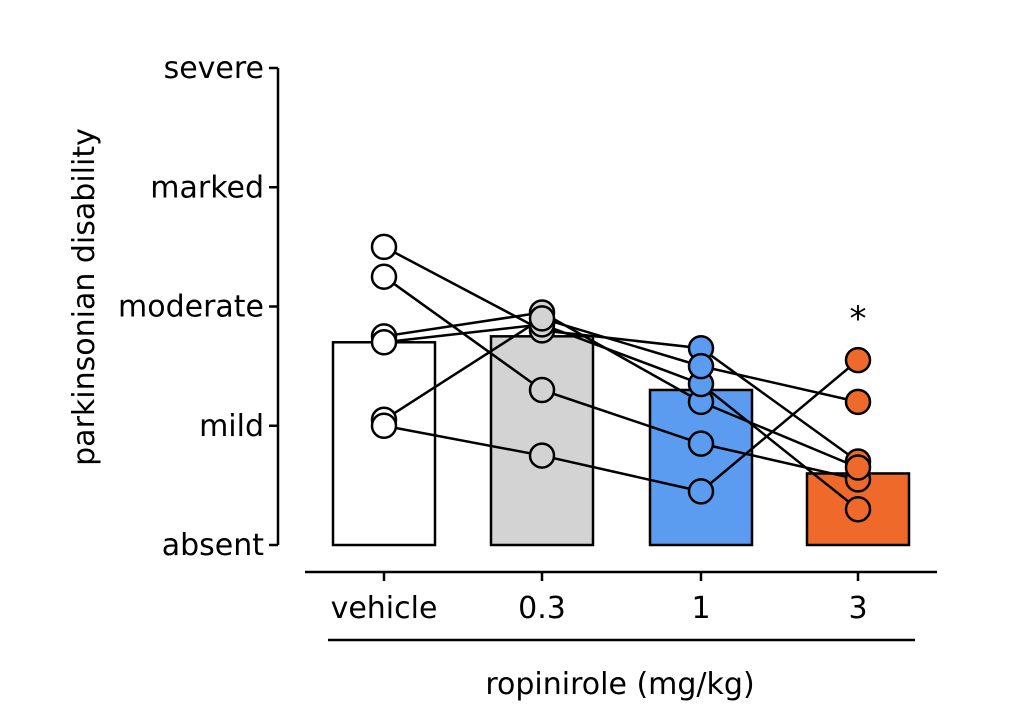  I want to click on y-axis: absent mild moderate marked severe, so click(199, 307).